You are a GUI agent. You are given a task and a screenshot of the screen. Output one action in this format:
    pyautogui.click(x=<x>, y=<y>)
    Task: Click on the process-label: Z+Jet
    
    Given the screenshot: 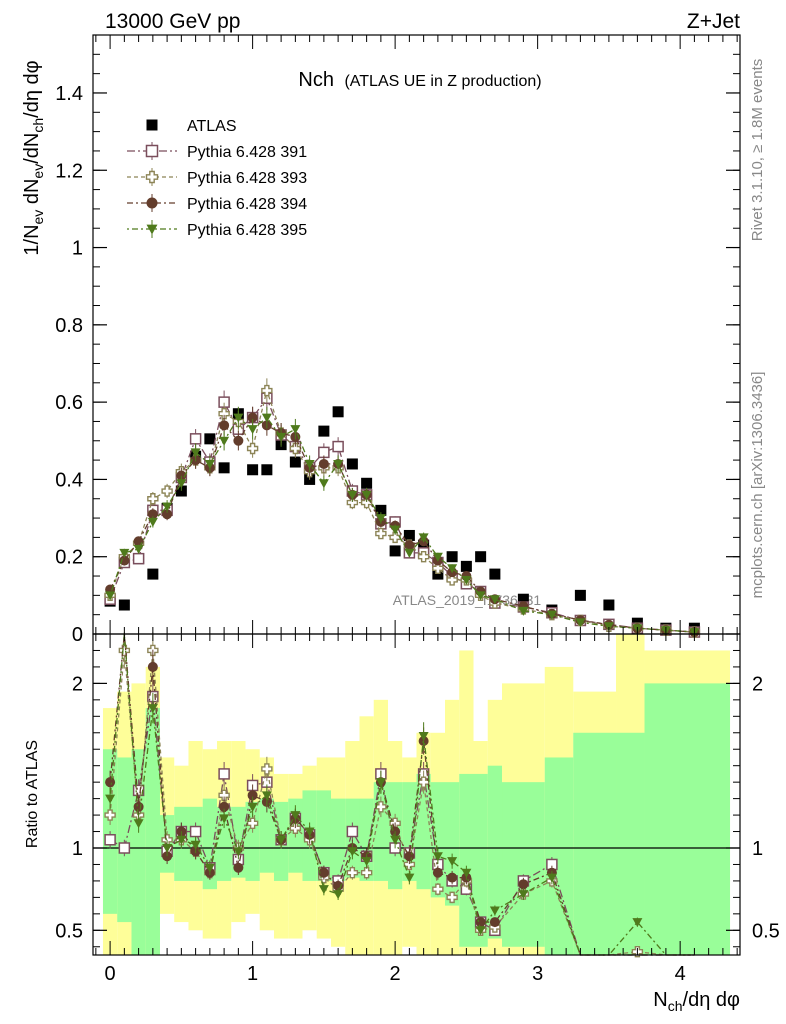 What is the action you would take?
    pyautogui.click(x=713, y=21)
    